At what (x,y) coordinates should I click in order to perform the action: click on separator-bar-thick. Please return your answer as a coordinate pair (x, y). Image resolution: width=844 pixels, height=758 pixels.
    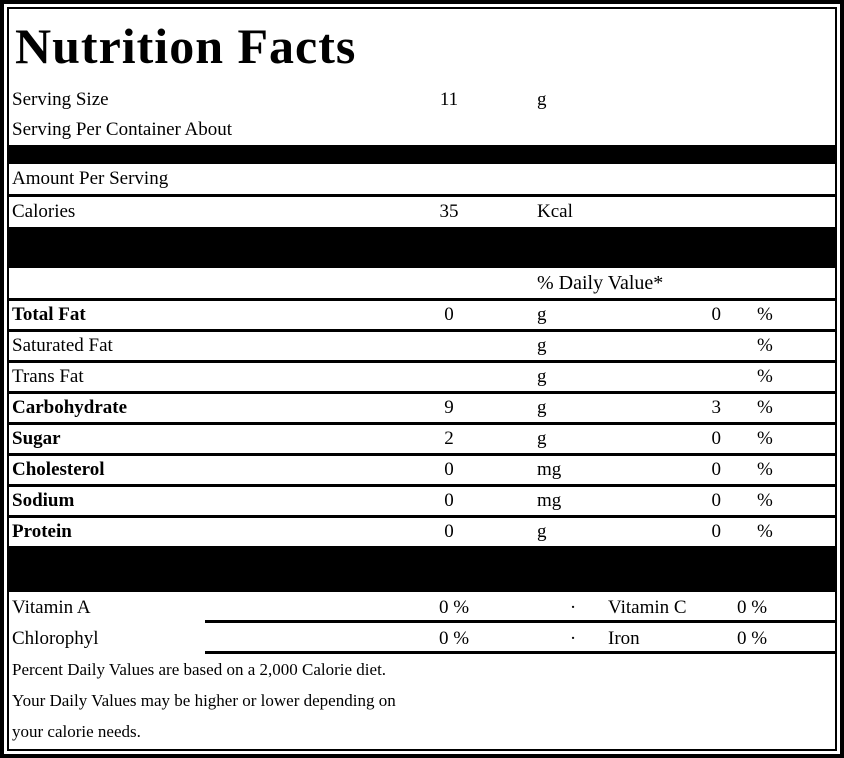
    Looking at the image, I should click on (422, 247).